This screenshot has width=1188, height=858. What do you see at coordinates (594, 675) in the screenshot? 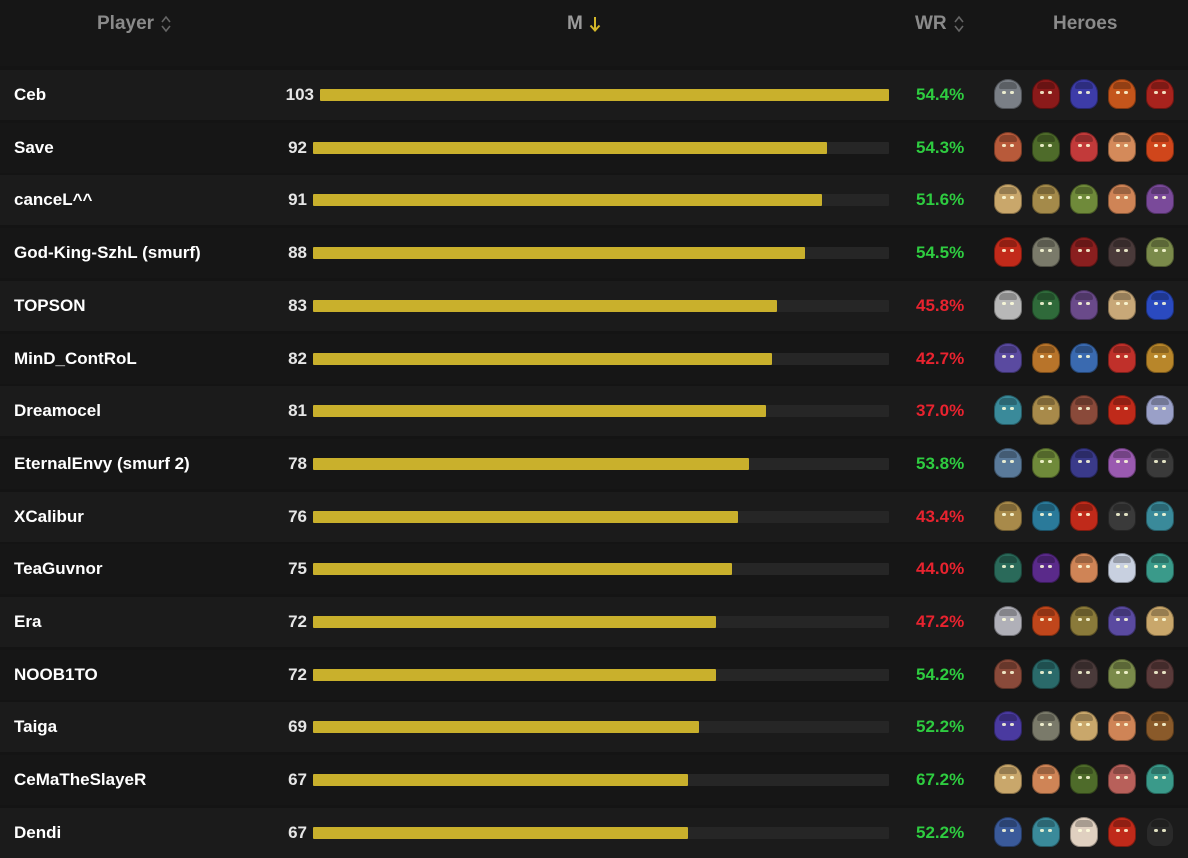
I see `table-row: NOOB1TO 72 54.2%` at bounding box center [594, 675].